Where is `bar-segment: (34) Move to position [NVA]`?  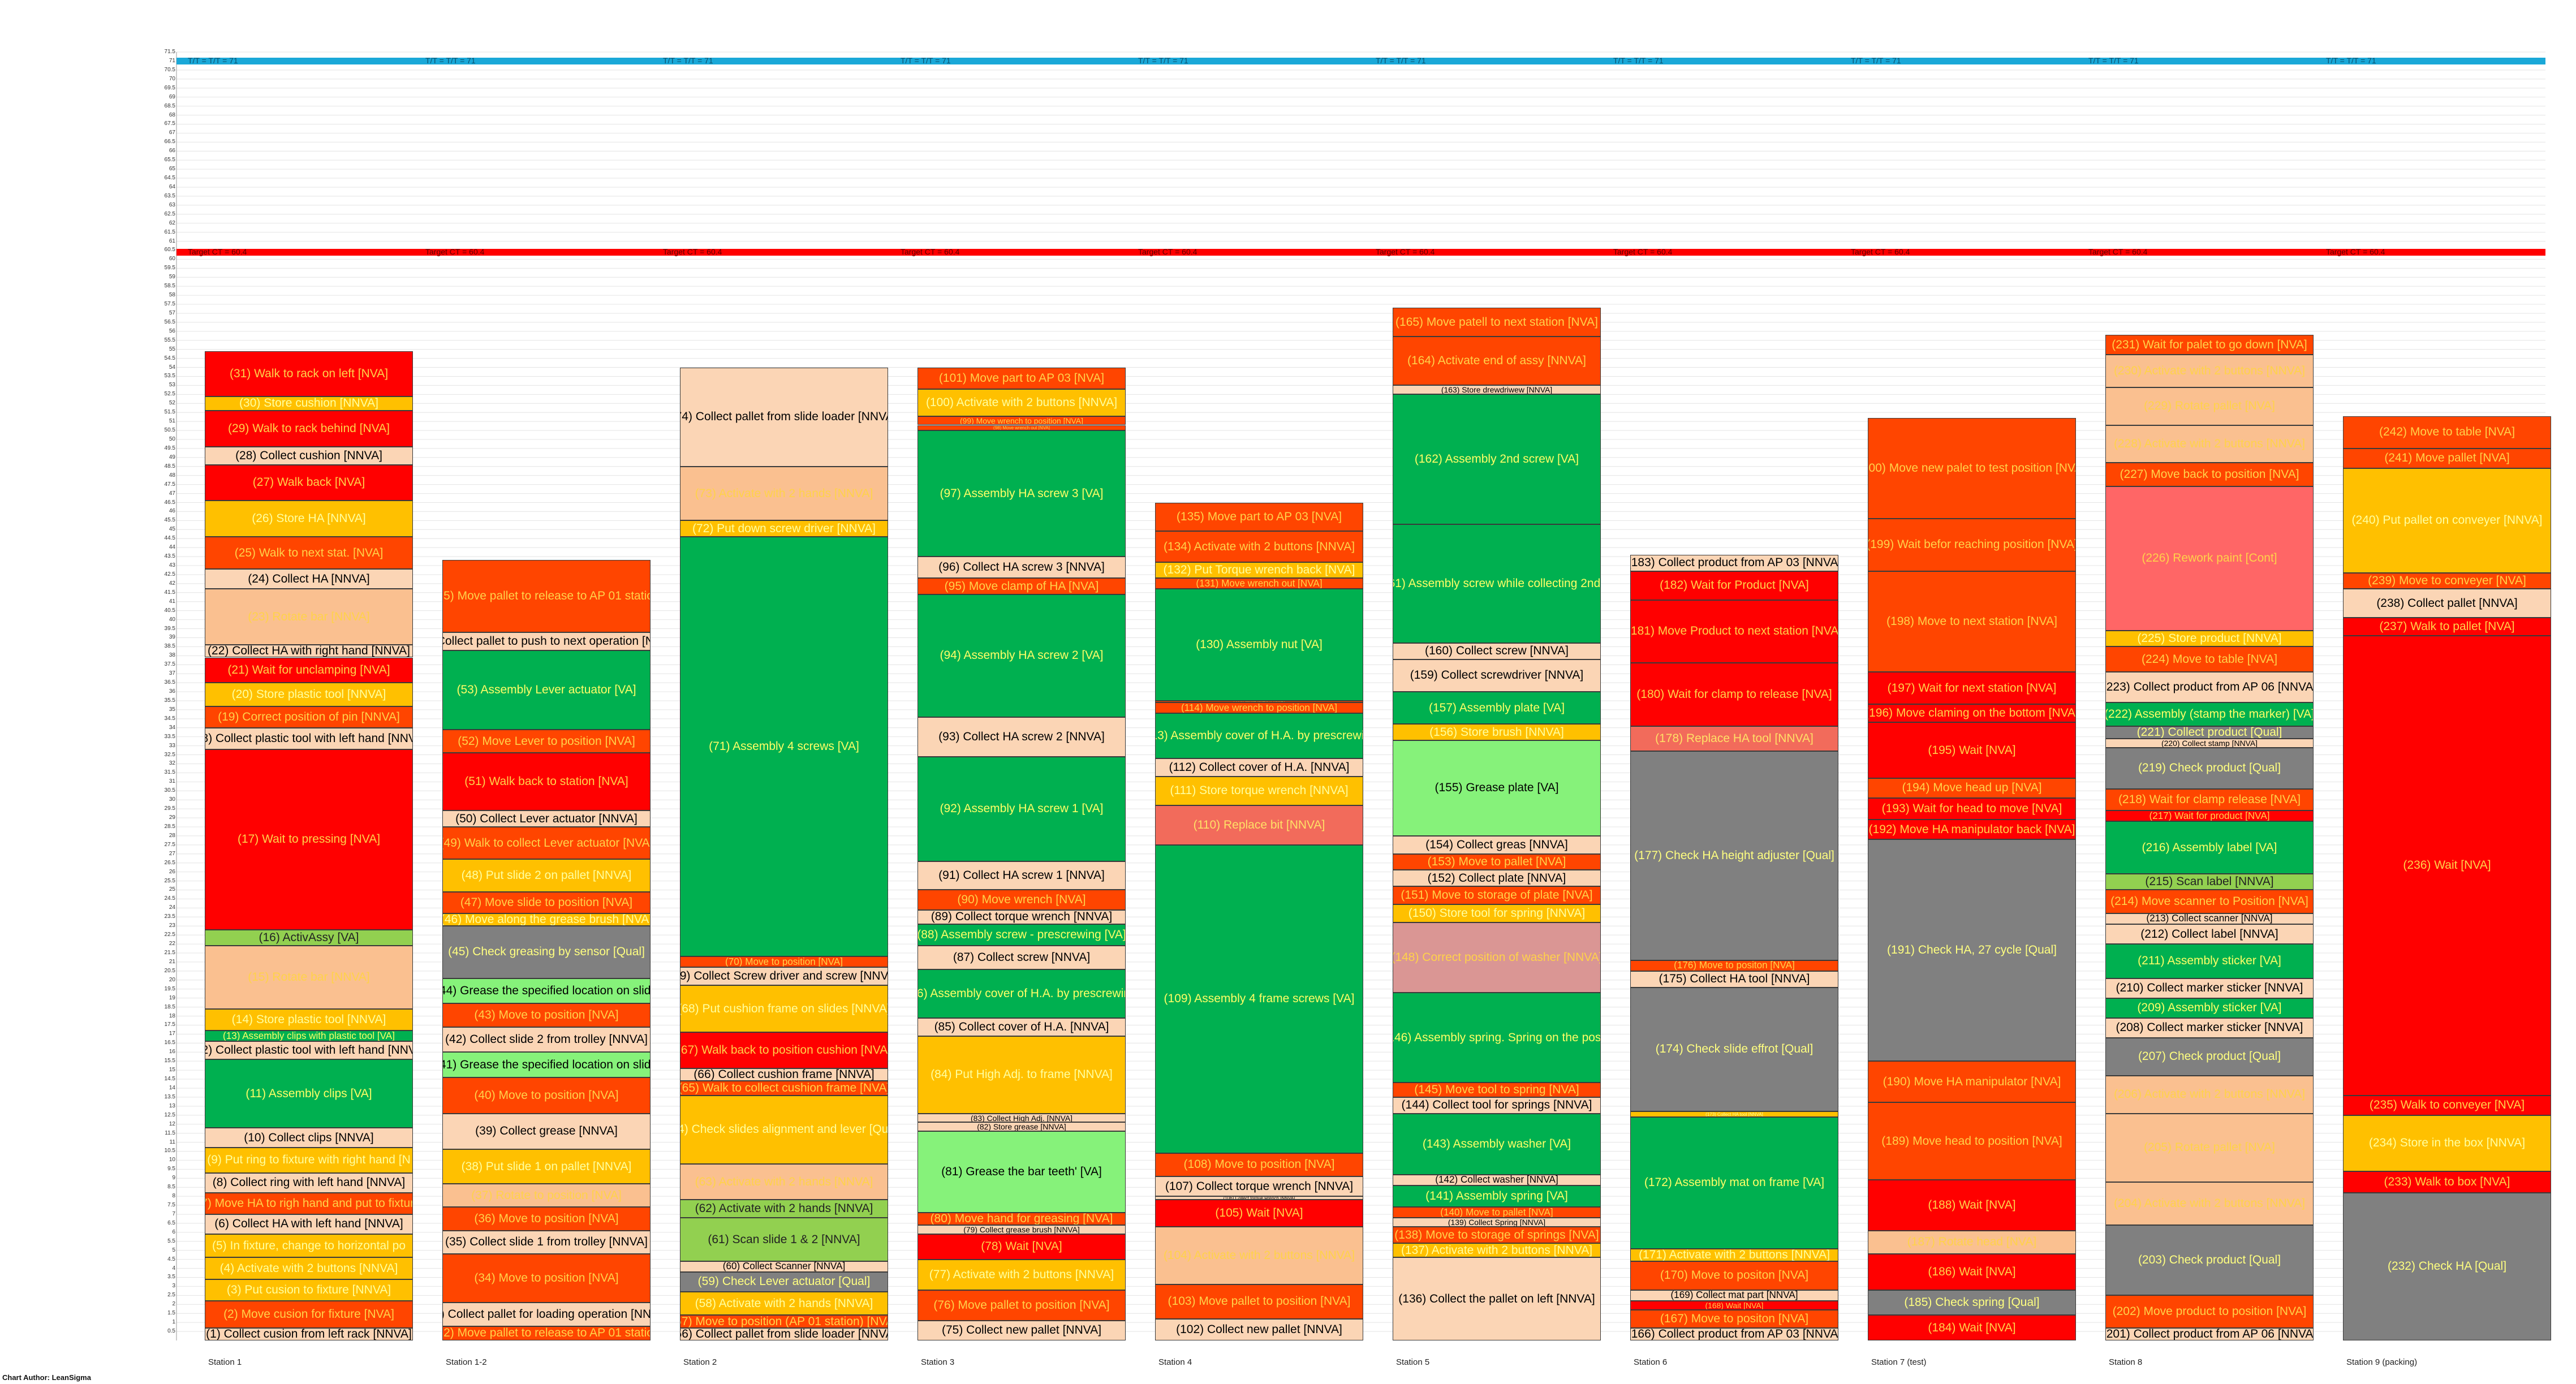 bar-segment: (34) Move to position [NVA] is located at coordinates (546, 1278).